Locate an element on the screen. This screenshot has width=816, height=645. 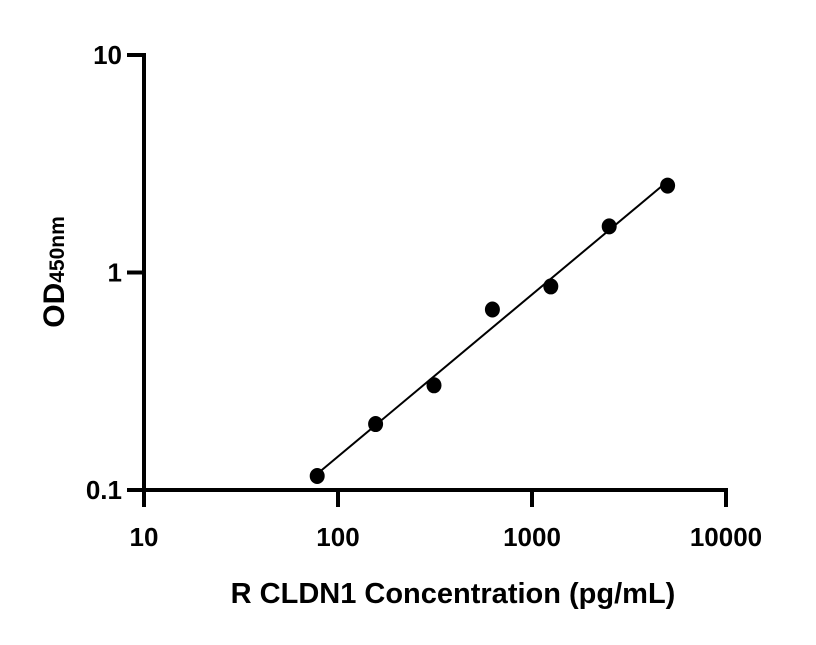
y-axis-label-sub: 450nm is located at coordinates (57, 249).